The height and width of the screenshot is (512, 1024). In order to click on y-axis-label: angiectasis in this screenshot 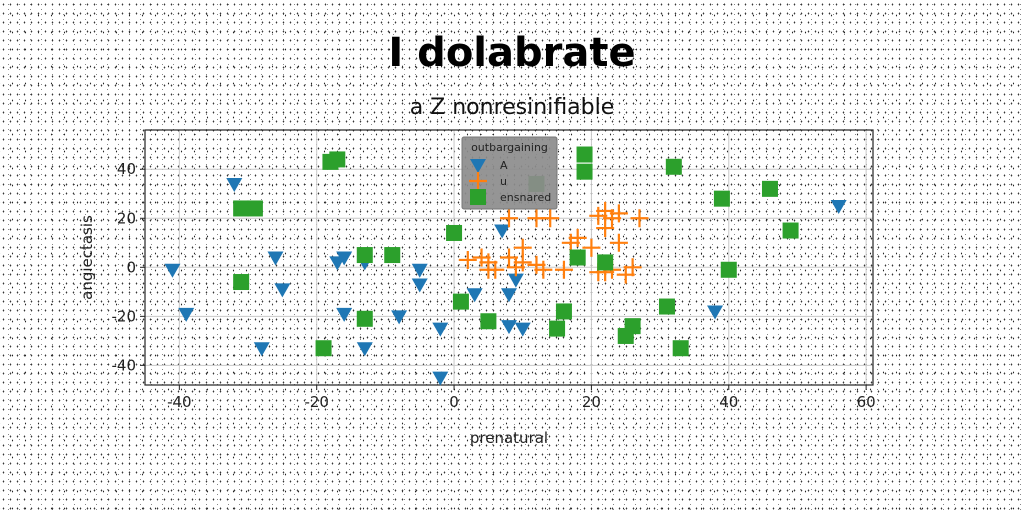, I will do `click(87, 257)`.